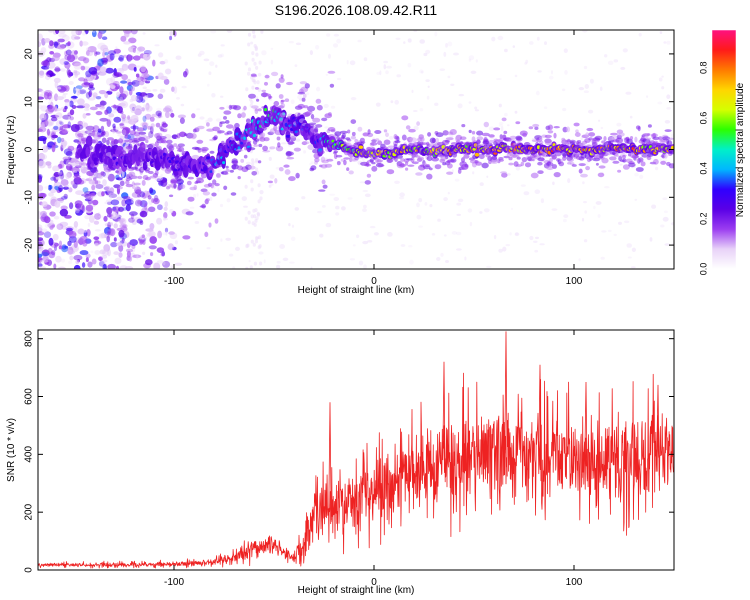  Describe the element at coordinates (724, 149) in the screenshot. I see `colorbar-gradient` at that location.